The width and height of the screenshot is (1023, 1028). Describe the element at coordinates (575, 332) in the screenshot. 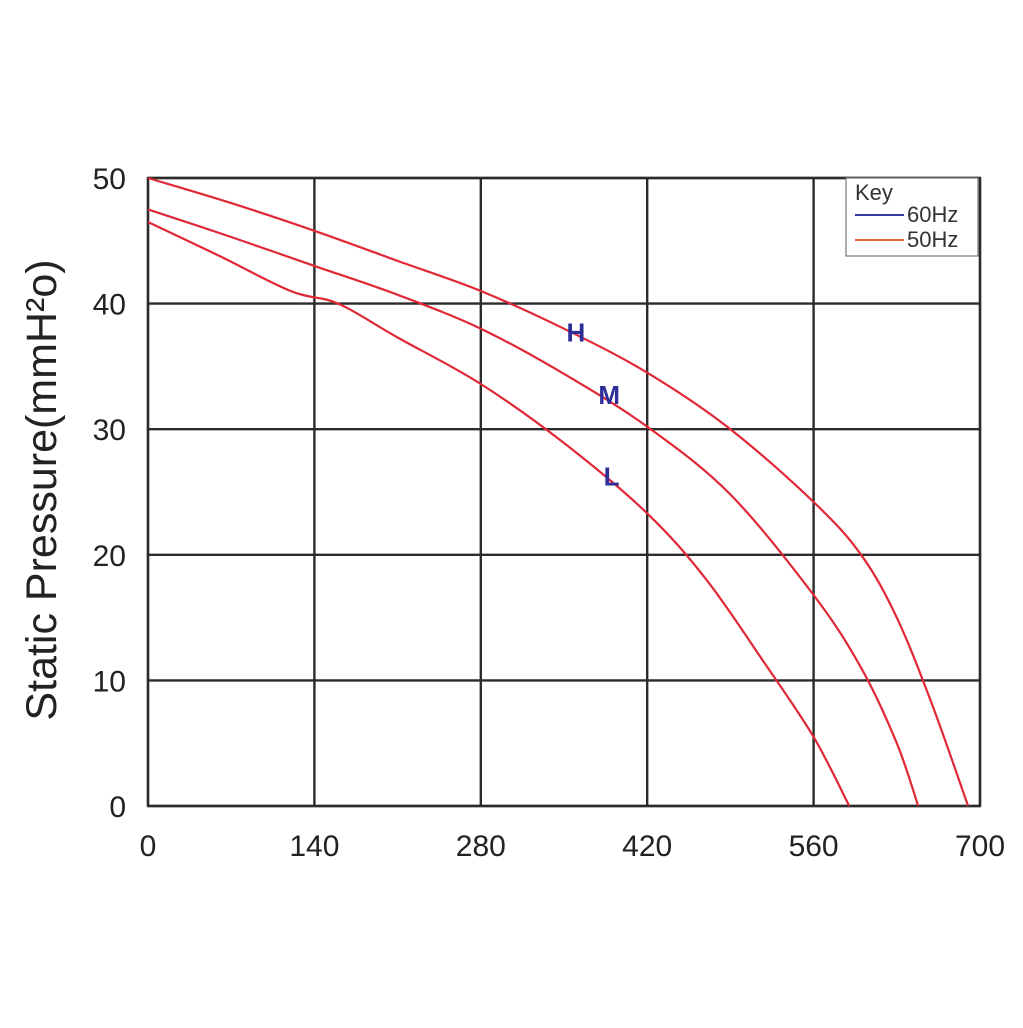

I see `series-label-h: H` at that location.